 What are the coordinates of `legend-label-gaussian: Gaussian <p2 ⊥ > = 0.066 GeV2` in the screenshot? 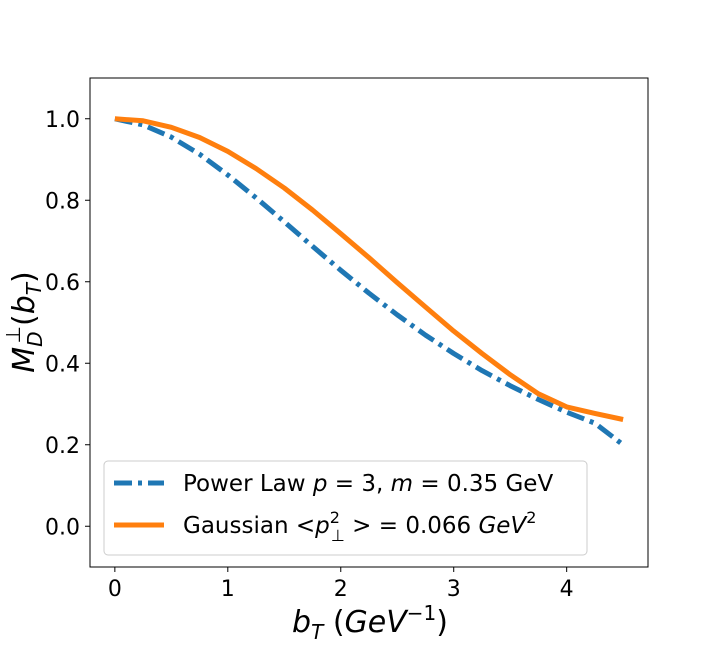 It's located at (359, 526).